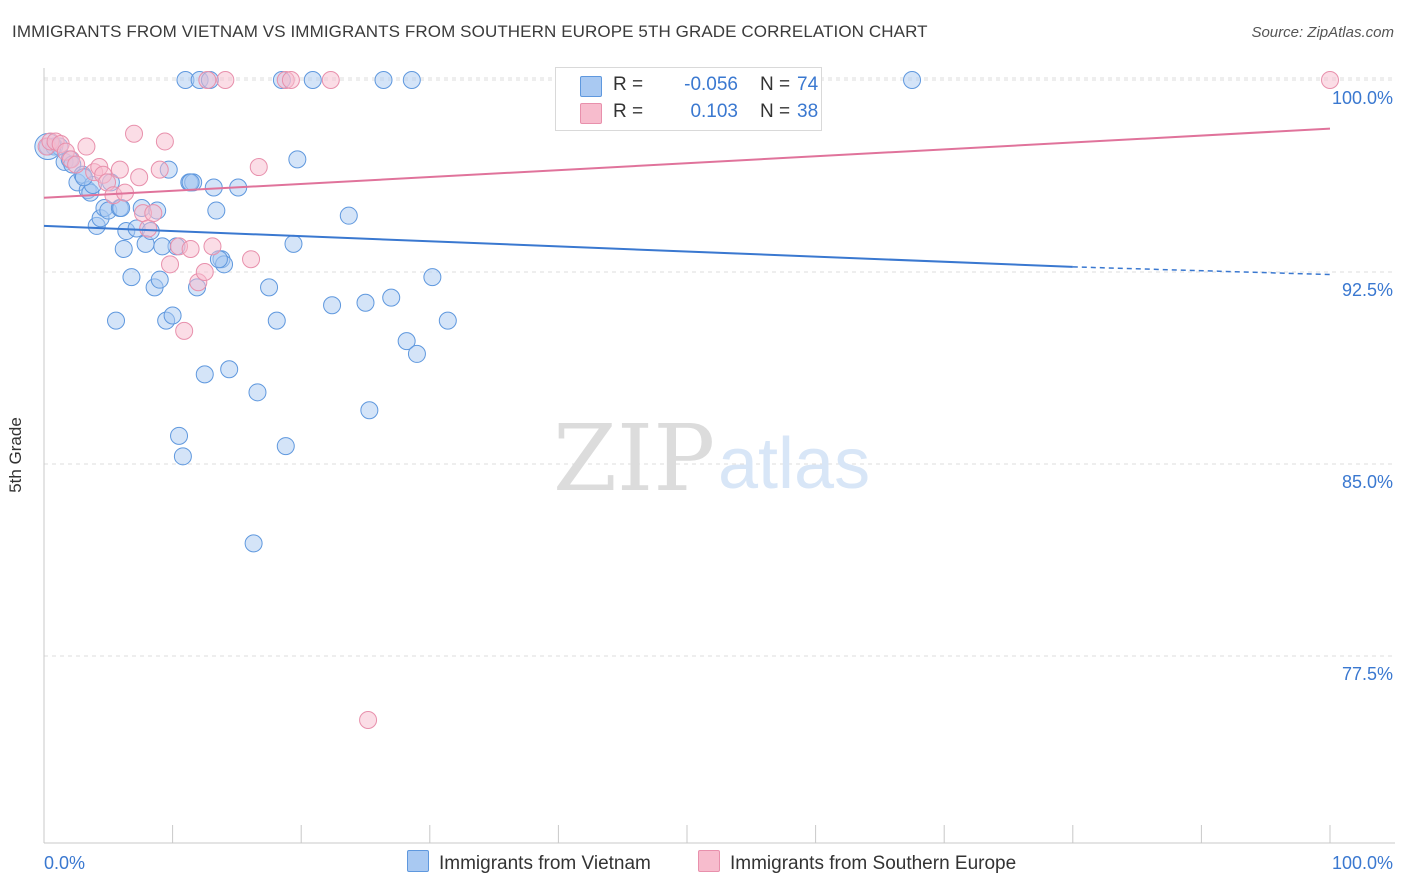 This screenshot has width=1406, height=892. What do you see at coordinates (709, 861) in the screenshot?
I see `bottom-europe-swatch` at bounding box center [709, 861].